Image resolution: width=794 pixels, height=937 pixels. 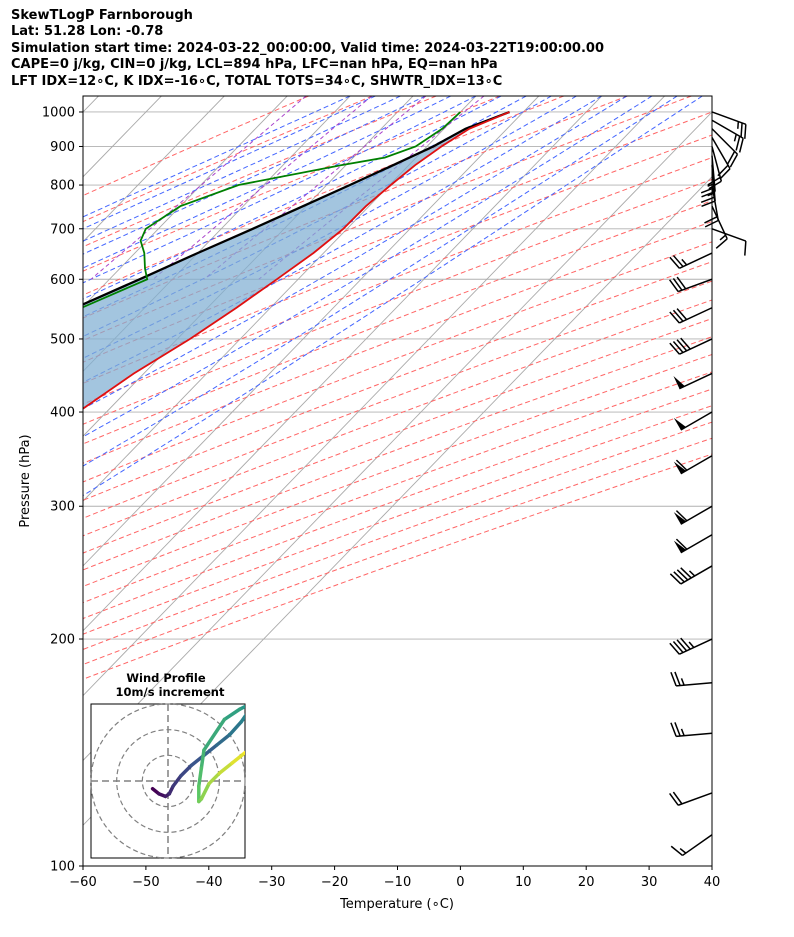 What do you see at coordinates (145, 882) in the screenshot?
I see `x-tick-label: −50` at bounding box center [145, 882].